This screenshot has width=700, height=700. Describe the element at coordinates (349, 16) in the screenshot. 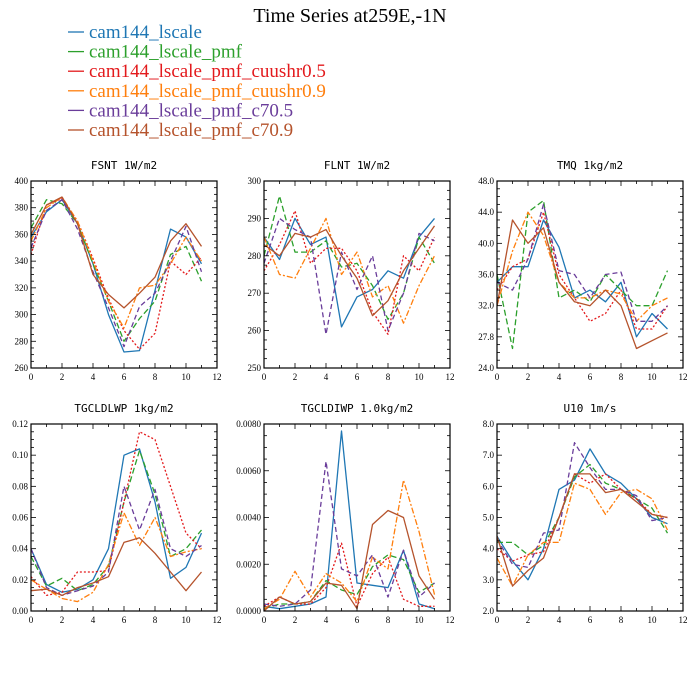

I see `figure-title: Time Series at259E,-1N` at that location.